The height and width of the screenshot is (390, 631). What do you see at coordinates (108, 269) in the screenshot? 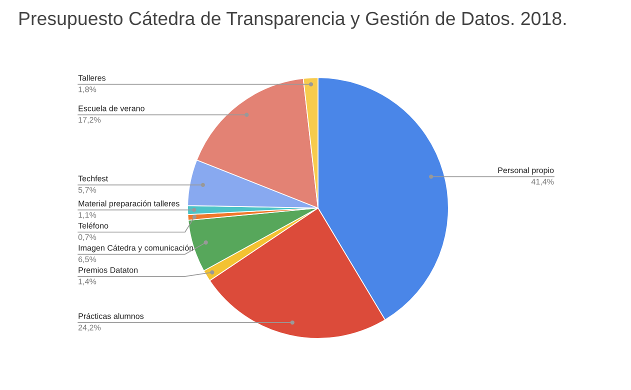
I see `slice-label: Premios Dataton` at bounding box center [108, 269].